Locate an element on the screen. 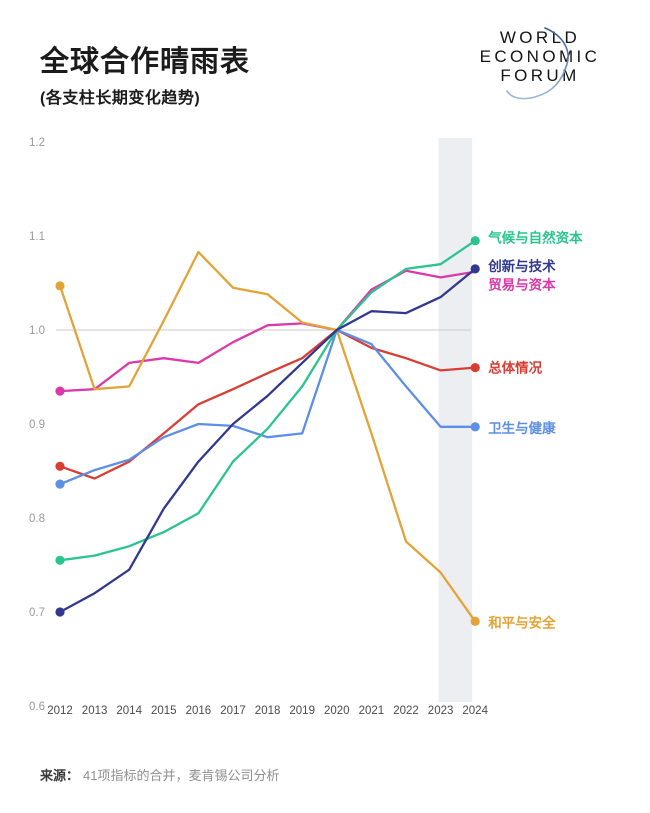 Image resolution: width=650 pixels, height=813 pixels. page-title: 全球合作晴雨表 is located at coordinates (145, 62).